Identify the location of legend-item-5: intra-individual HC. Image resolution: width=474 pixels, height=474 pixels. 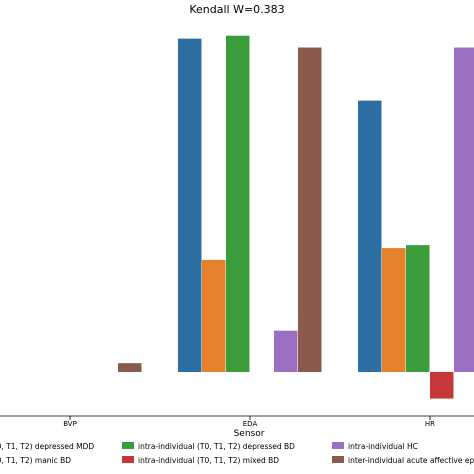
(375, 446).